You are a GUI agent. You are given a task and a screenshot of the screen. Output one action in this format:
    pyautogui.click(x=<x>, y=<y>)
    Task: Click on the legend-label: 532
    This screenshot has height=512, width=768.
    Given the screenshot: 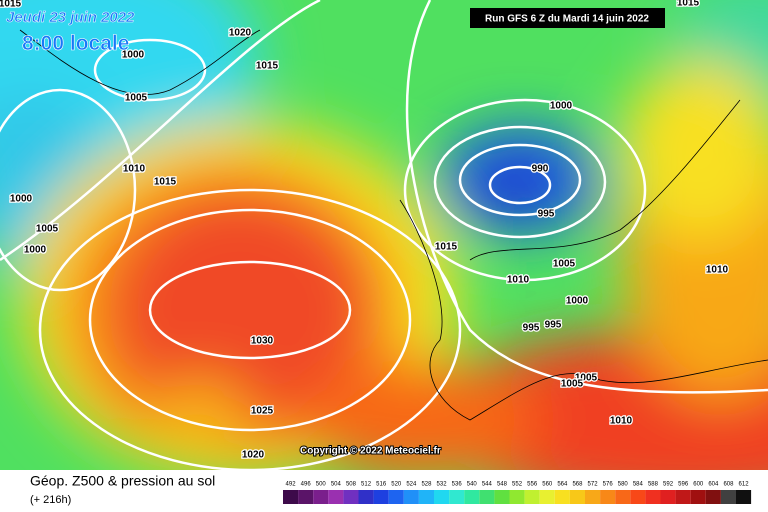 What is the action you would take?
    pyautogui.click(x=442, y=485)
    